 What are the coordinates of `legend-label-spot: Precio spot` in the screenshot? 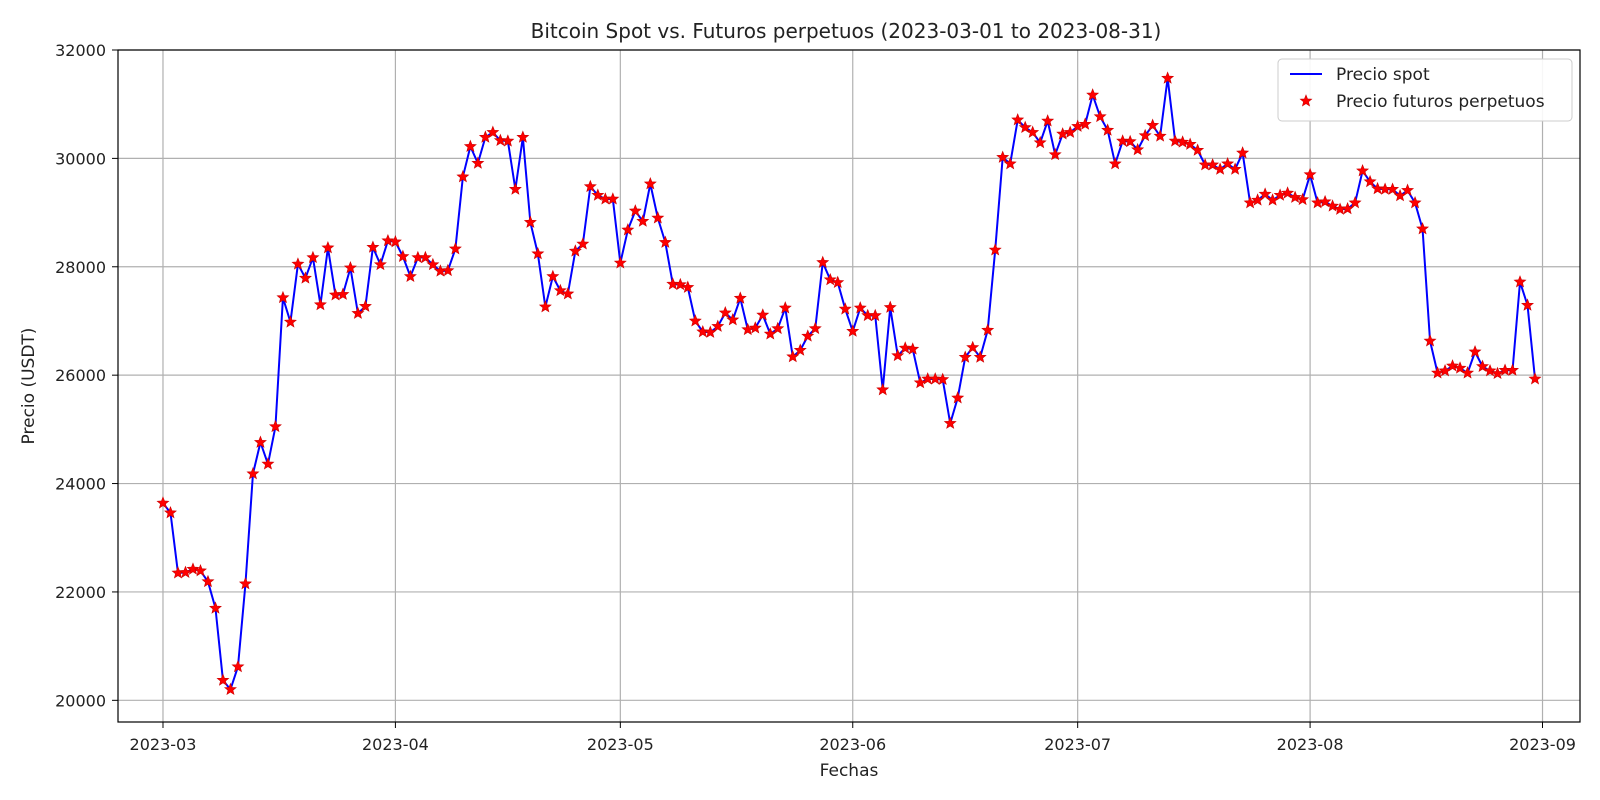 It's located at (1383, 75).